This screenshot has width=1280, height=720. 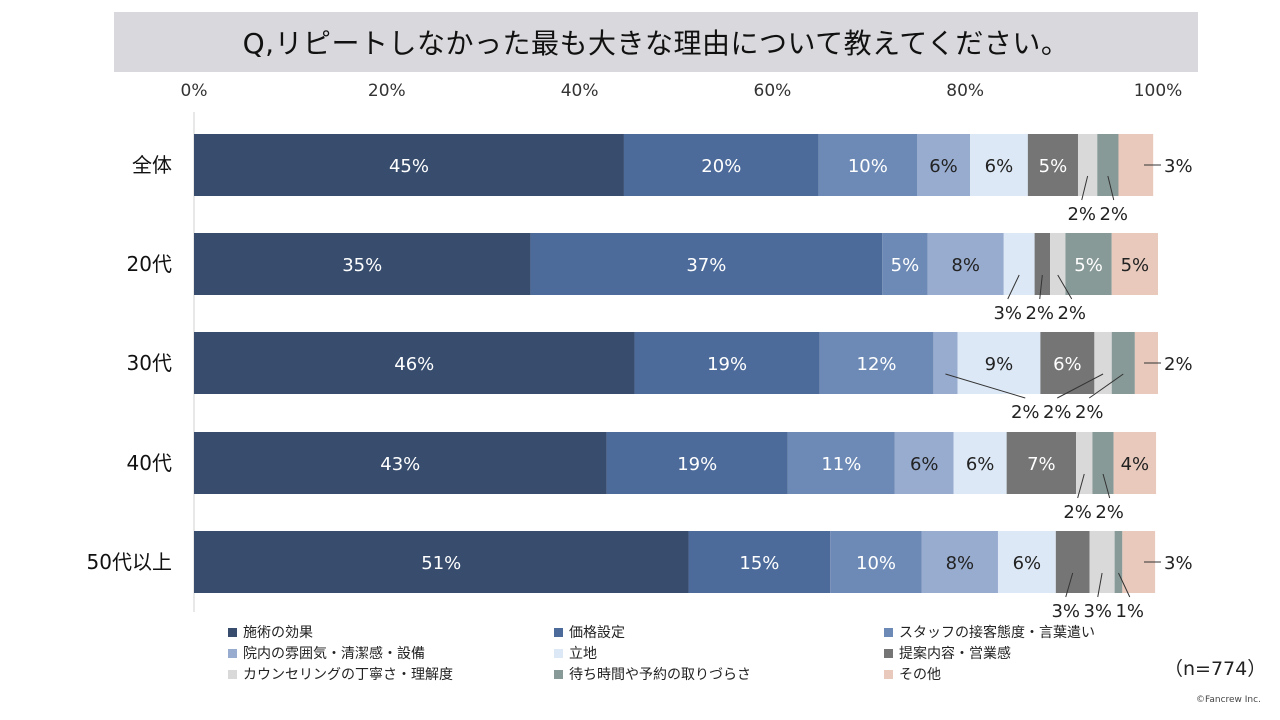 I want to click on data-label: 19%, so click(x=697, y=464).